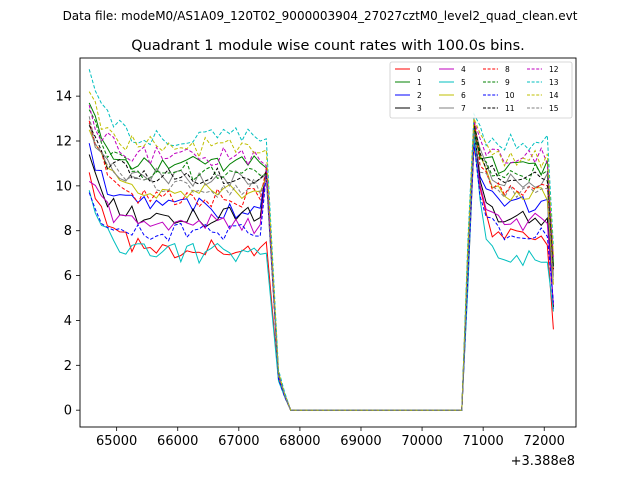  Describe the element at coordinates (507, 82) in the screenshot. I see `legend-label-9: 9` at that location.